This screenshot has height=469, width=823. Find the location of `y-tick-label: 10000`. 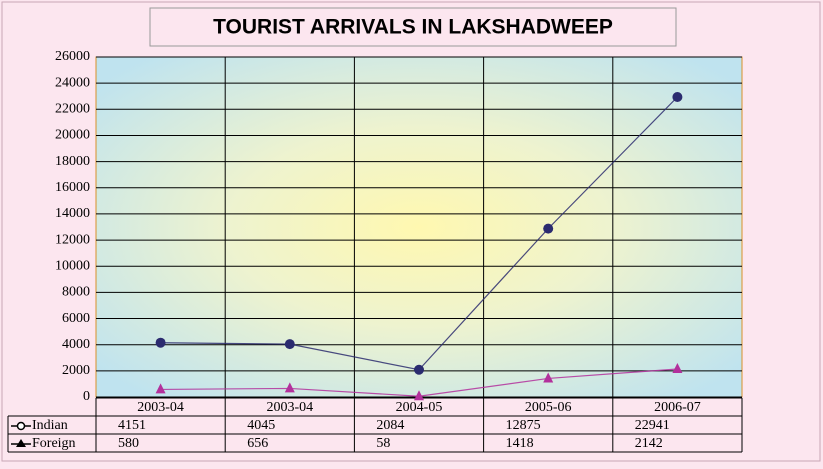

y-tick-label: 10000 is located at coordinates (72, 265).